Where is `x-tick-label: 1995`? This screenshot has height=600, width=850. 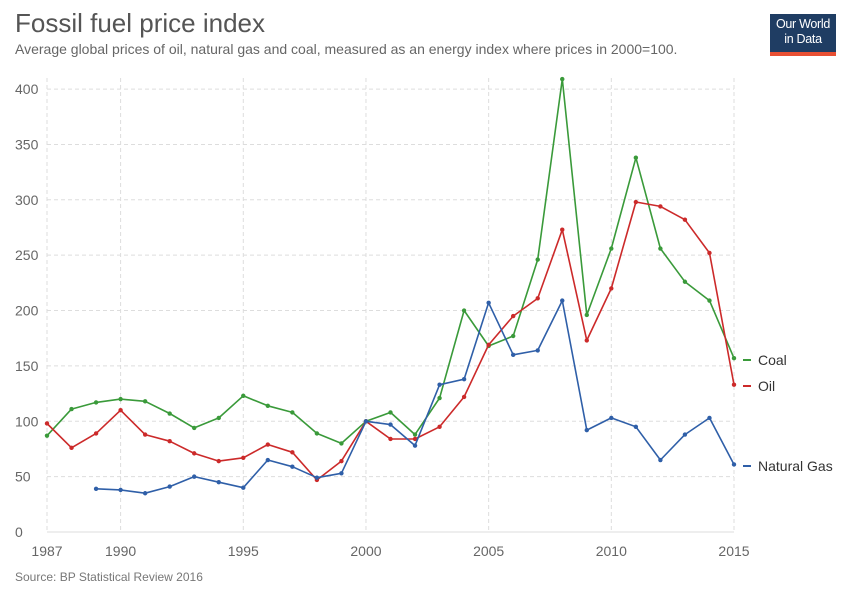 x-tick-label: 1995 is located at coordinates (243, 551).